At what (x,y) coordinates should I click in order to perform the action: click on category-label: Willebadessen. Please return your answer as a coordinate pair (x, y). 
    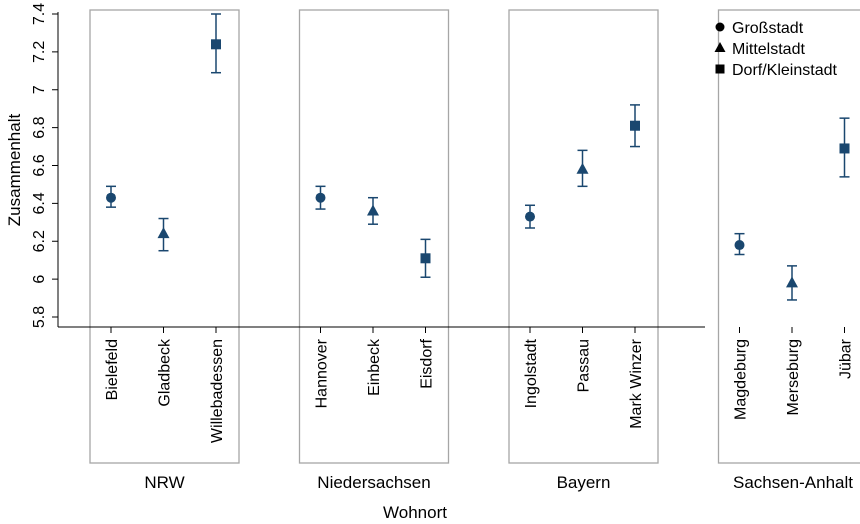
    Looking at the image, I should click on (217, 391).